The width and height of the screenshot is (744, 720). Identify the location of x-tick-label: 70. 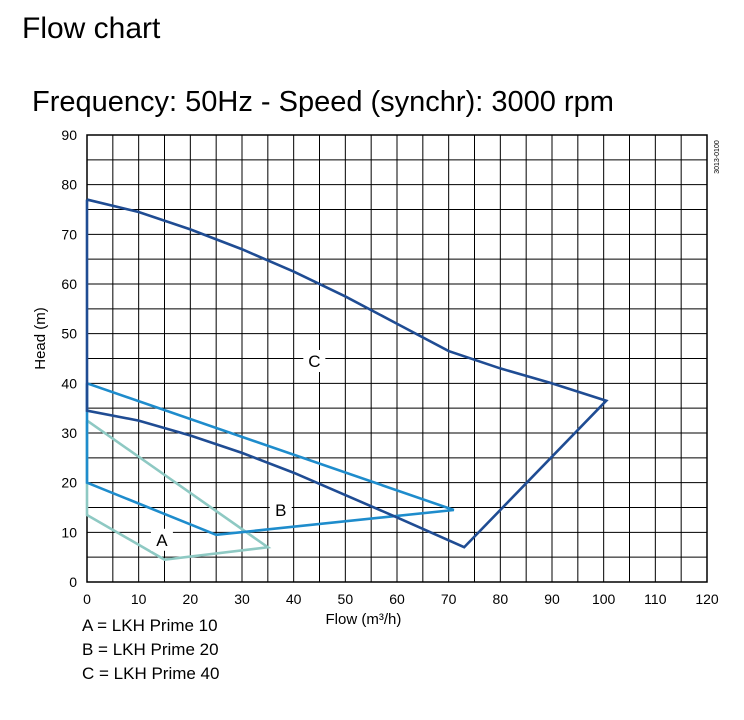
(449, 599).